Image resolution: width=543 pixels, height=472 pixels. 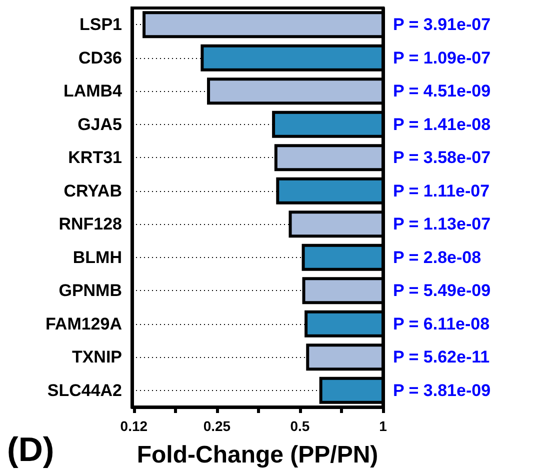 I want to click on y-tick-label: TXNIP, so click(x=97, y=357).